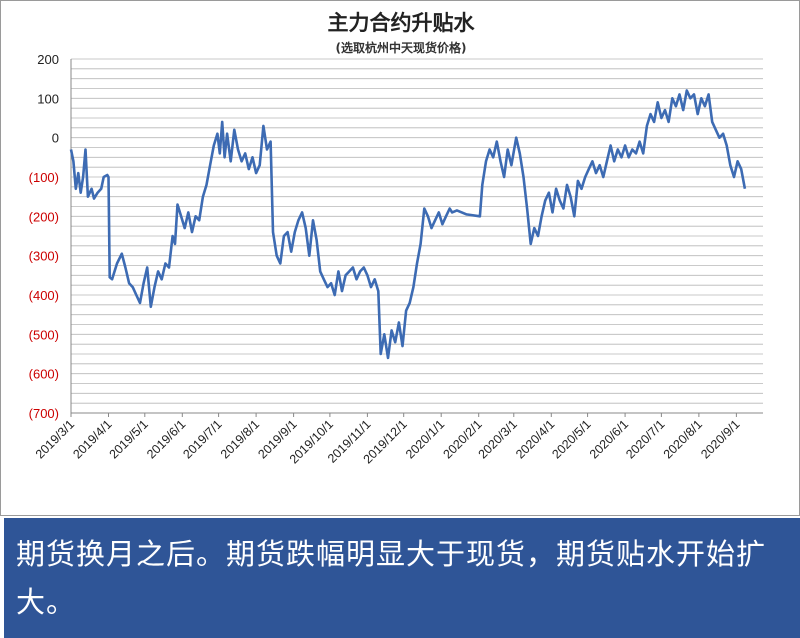  Describe the element at coordinates (48, 98) in the screenshot. I see `y-tick-label: 100` at that location.